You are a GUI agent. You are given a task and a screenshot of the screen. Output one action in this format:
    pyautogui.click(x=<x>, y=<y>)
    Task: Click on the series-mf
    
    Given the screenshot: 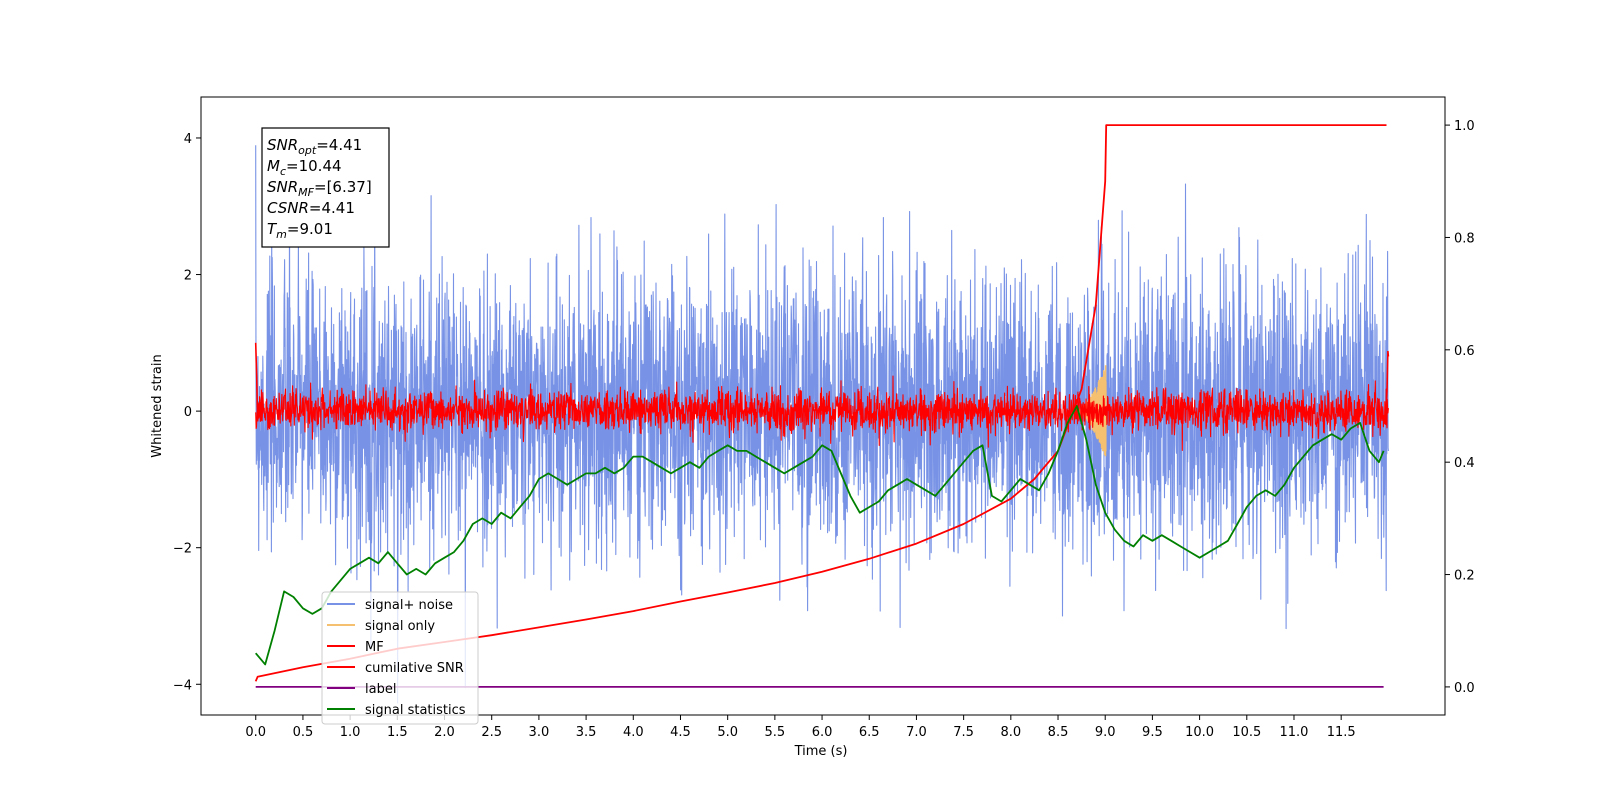 What is the action you would take?
    pyautogui.click(x=822, y=413)
    